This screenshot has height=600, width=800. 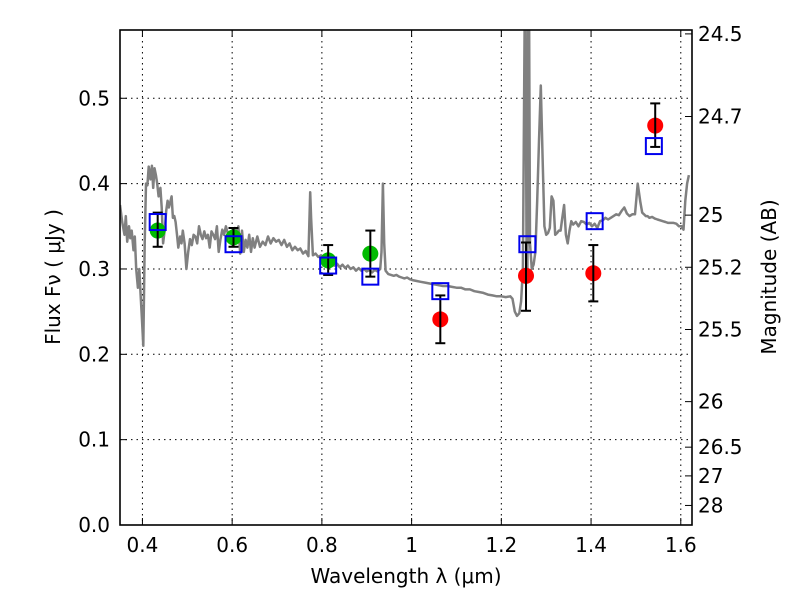 I want to click on right-tick-label: 26, so click(x=710, y=402).